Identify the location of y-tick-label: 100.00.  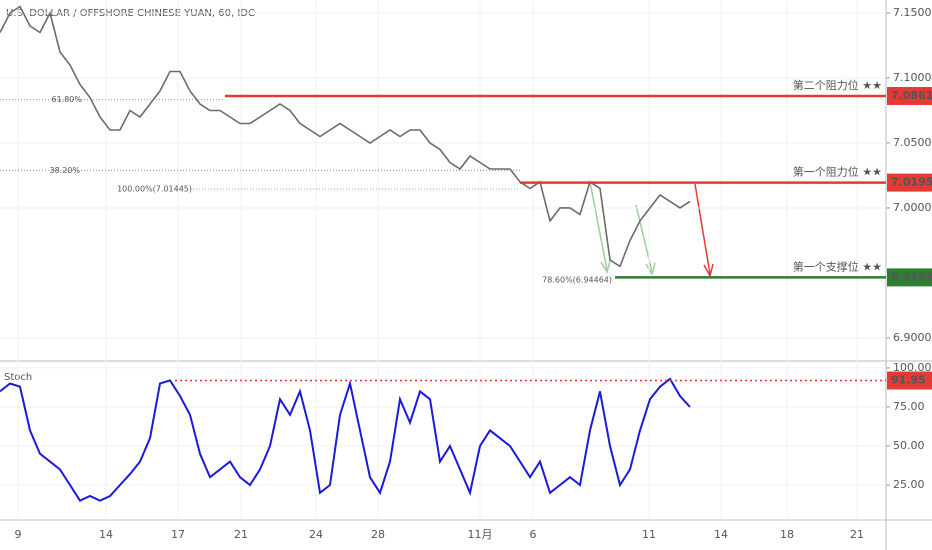
(912, 367).